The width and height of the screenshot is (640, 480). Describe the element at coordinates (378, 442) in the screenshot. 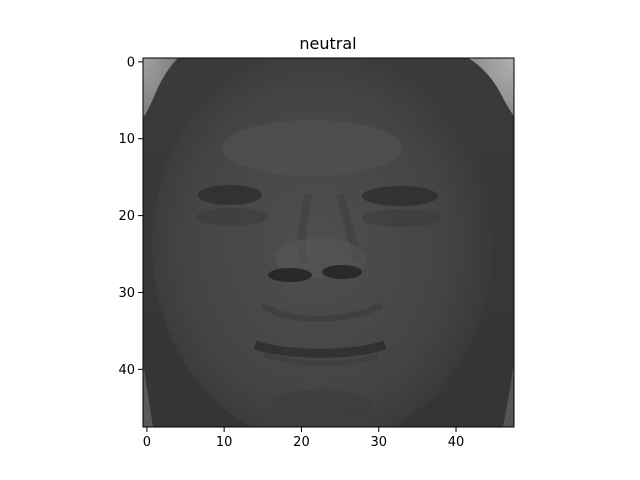

I see `x-tick-label: 30` at that location.